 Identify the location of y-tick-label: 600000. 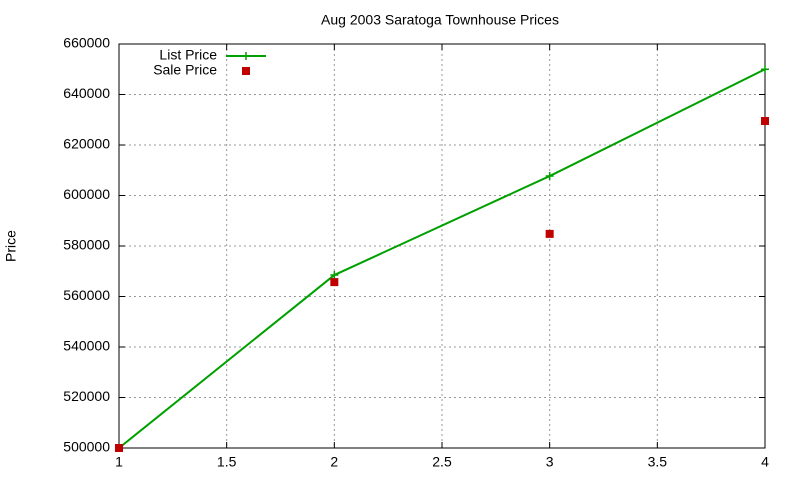
(86, 194).